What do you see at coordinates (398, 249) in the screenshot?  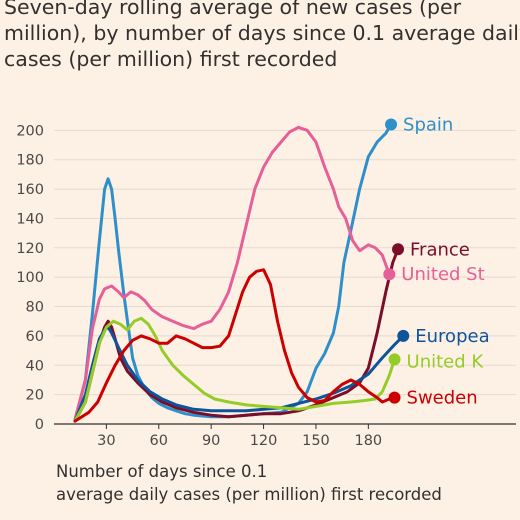 I see `series-end-dot-france` at bounding box center [398, 249].